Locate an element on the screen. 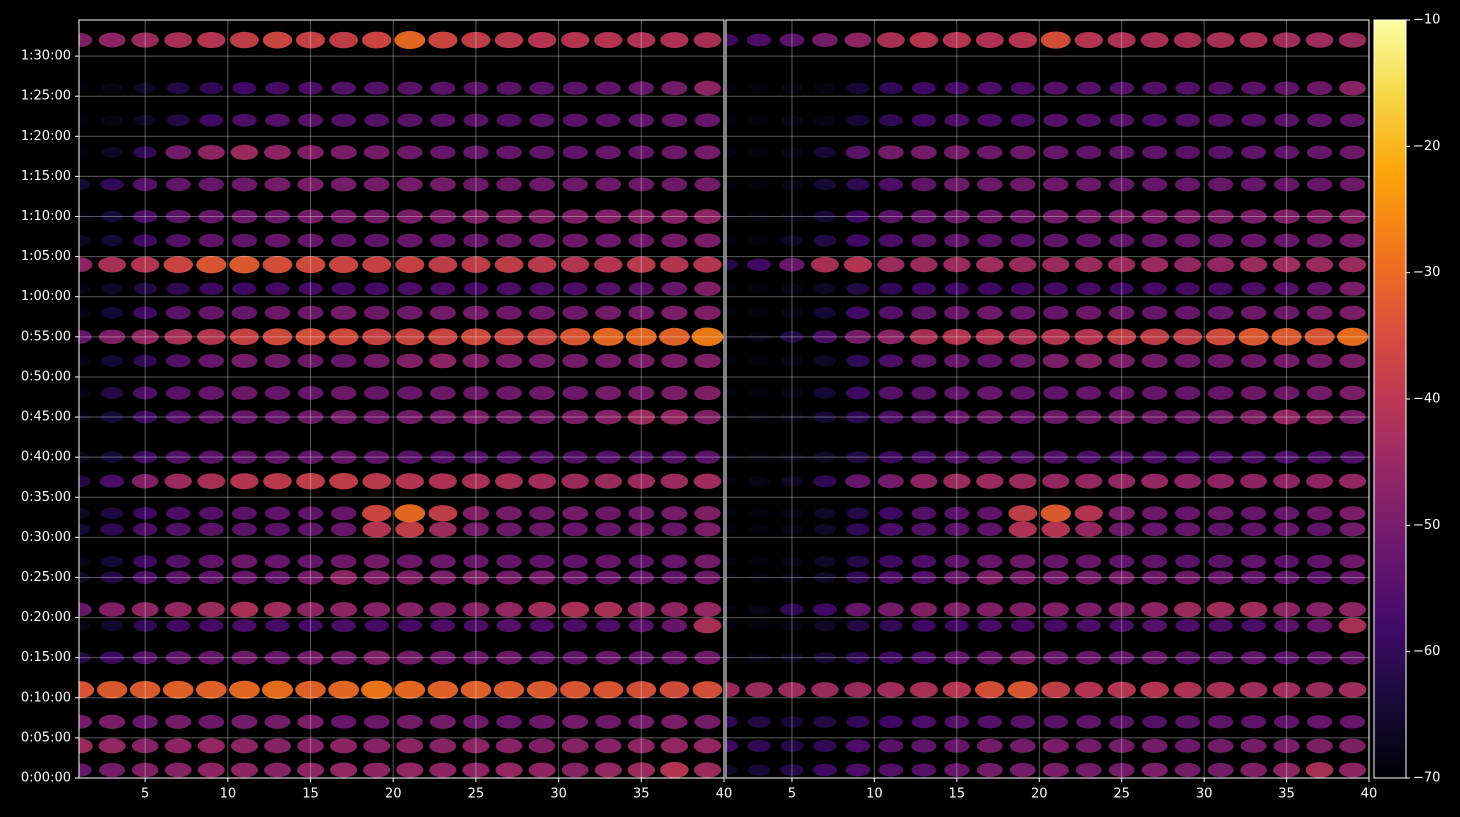  y-tick-label: 0:40:00 is located at coordinates (46, 457).